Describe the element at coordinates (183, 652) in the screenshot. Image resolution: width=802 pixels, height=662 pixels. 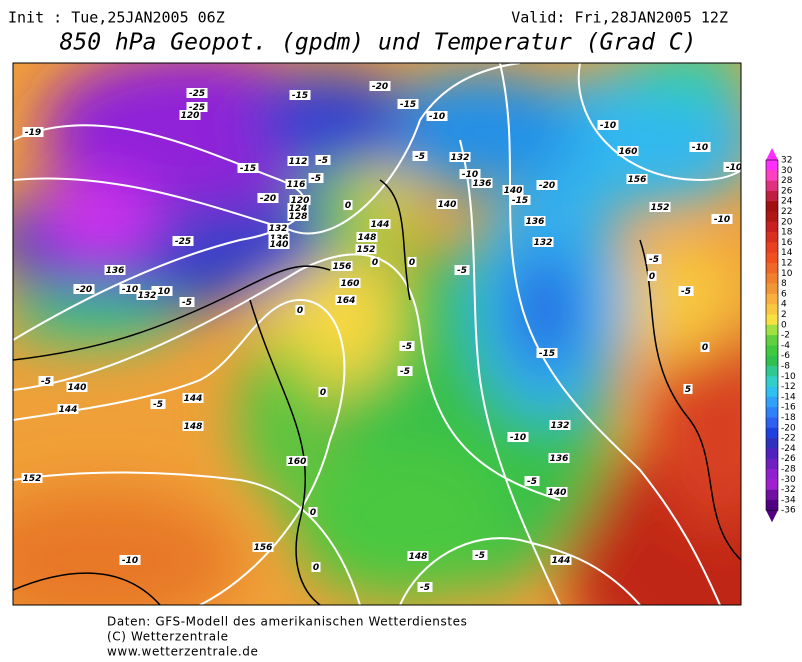
I see `footer-line: www.wetterzentrale.de` at that location.